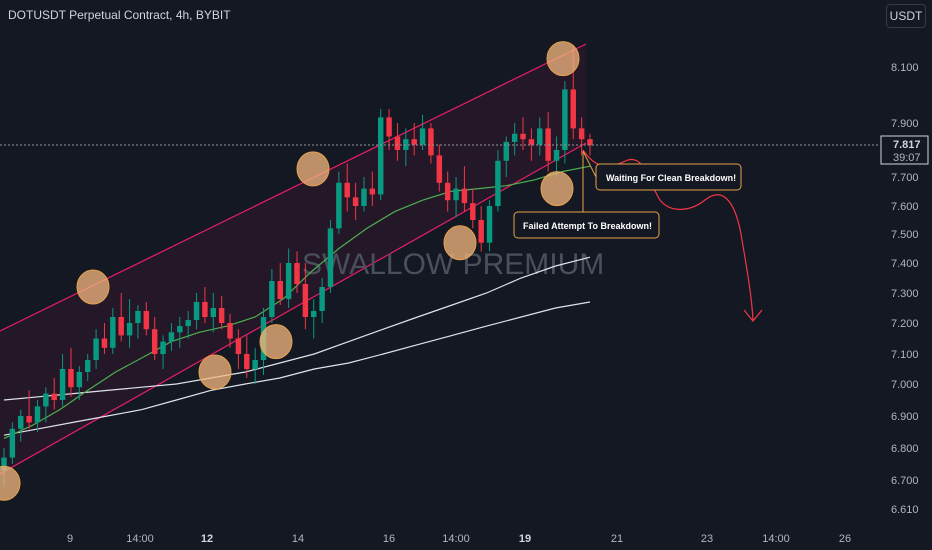 The width and height of the screenshot is (932, 550). I want to click on price-tick-label: 7.400, so click(905, 264).